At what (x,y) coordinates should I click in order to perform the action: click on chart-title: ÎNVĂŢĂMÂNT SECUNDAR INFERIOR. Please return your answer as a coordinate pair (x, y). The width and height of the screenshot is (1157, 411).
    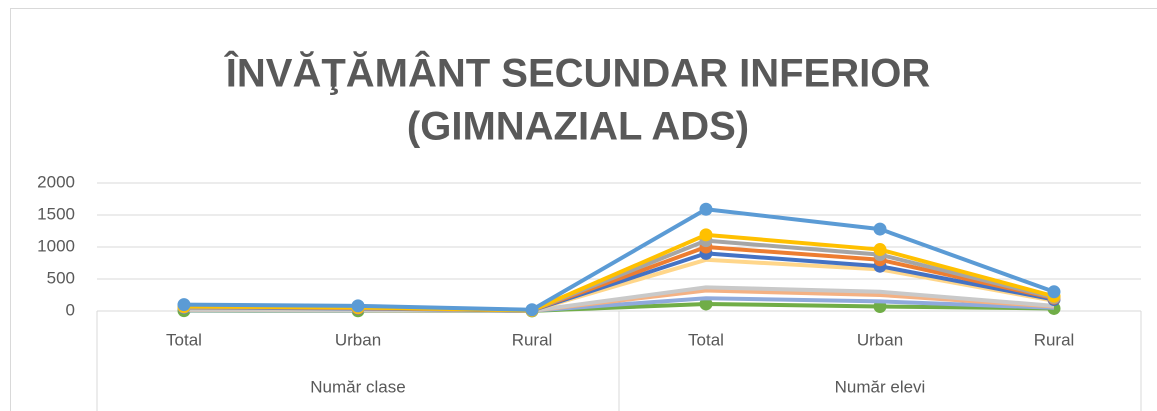
    Looking at the image, I should click on (577, 73).